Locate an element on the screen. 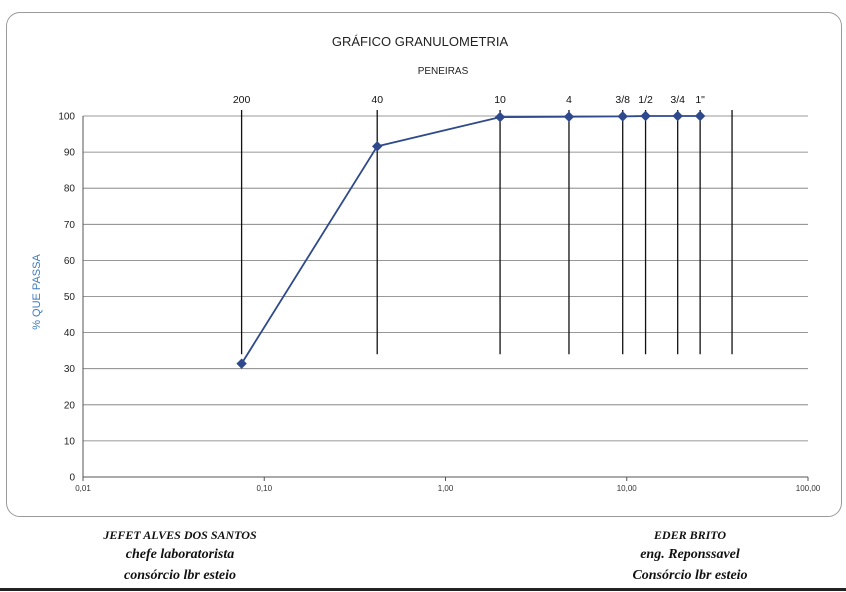  y-tick-label: 90 is located at coordinates (70, 153).